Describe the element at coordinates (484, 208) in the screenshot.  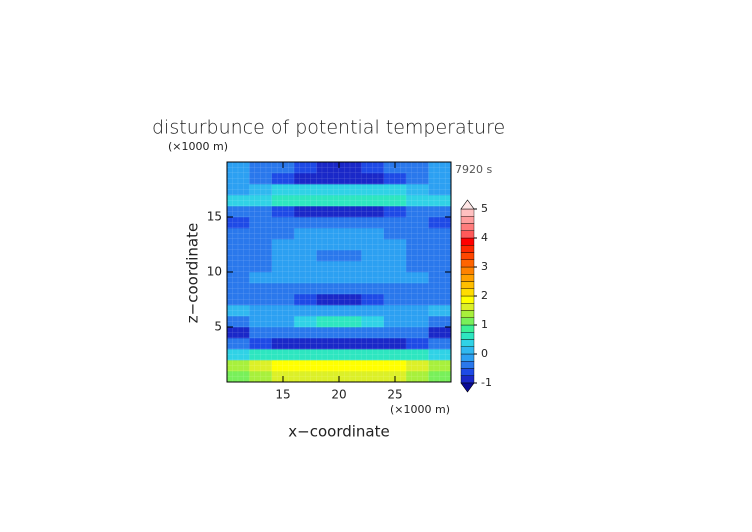
I see `colorbar-tick-label: 5` at that location.